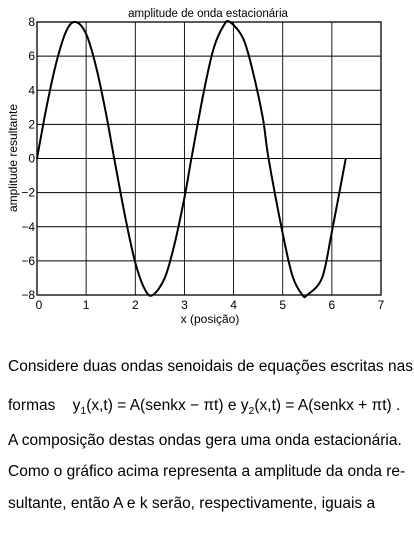 The height and width of the screenshot is (533, 414). I want to click on y-tick-label: 2, so click(31, 124).